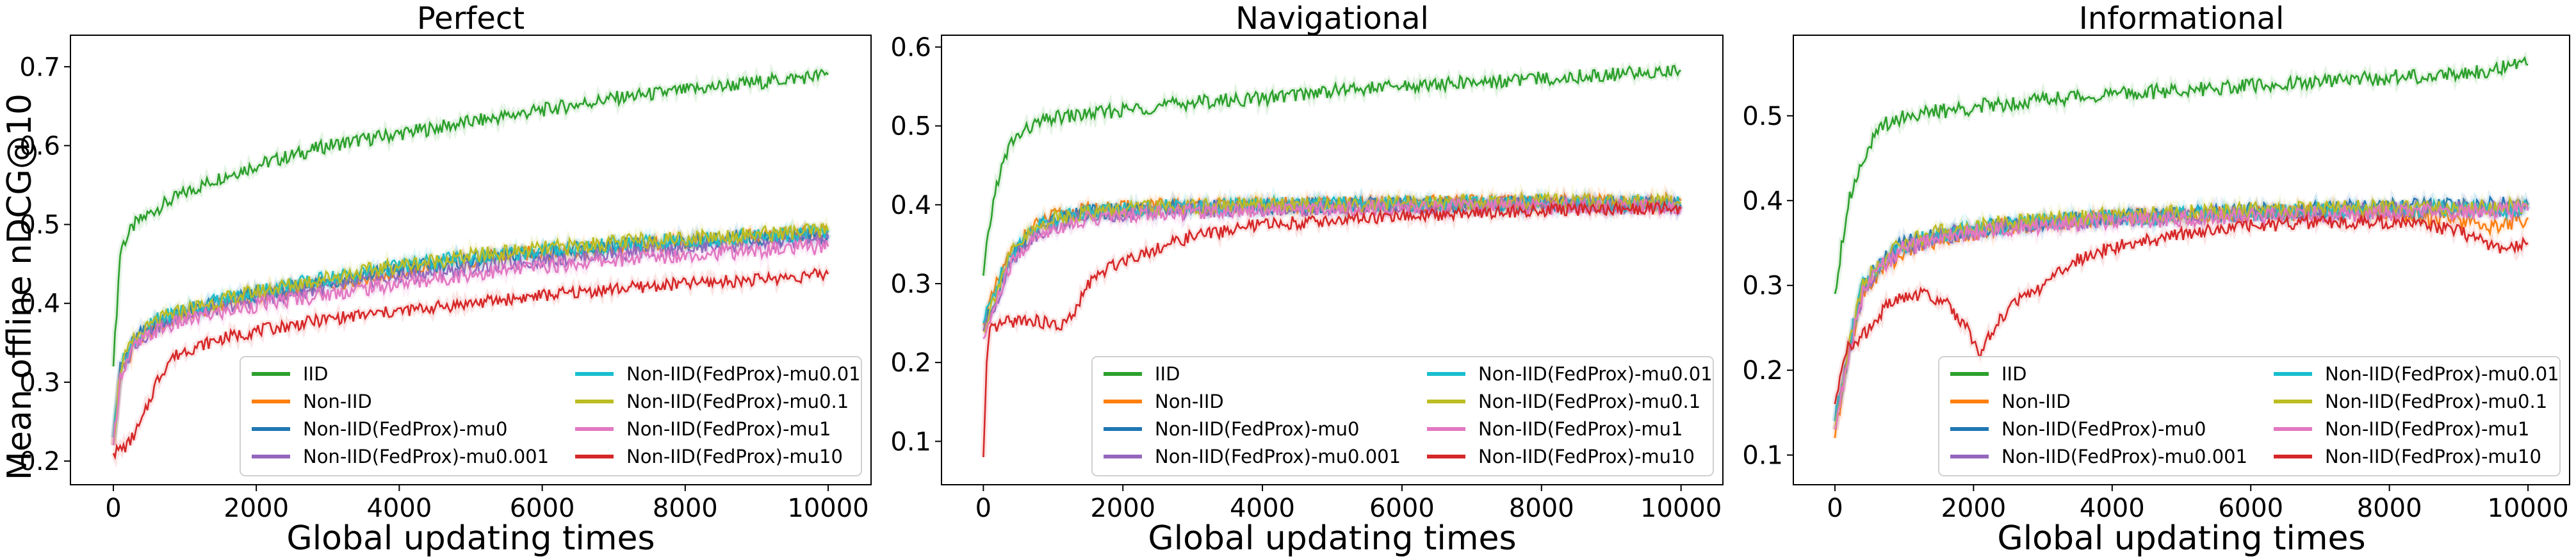 This screenshot has height=559, width=2576. I want to click on y-tick-label: 0.7, so click(39, 67).